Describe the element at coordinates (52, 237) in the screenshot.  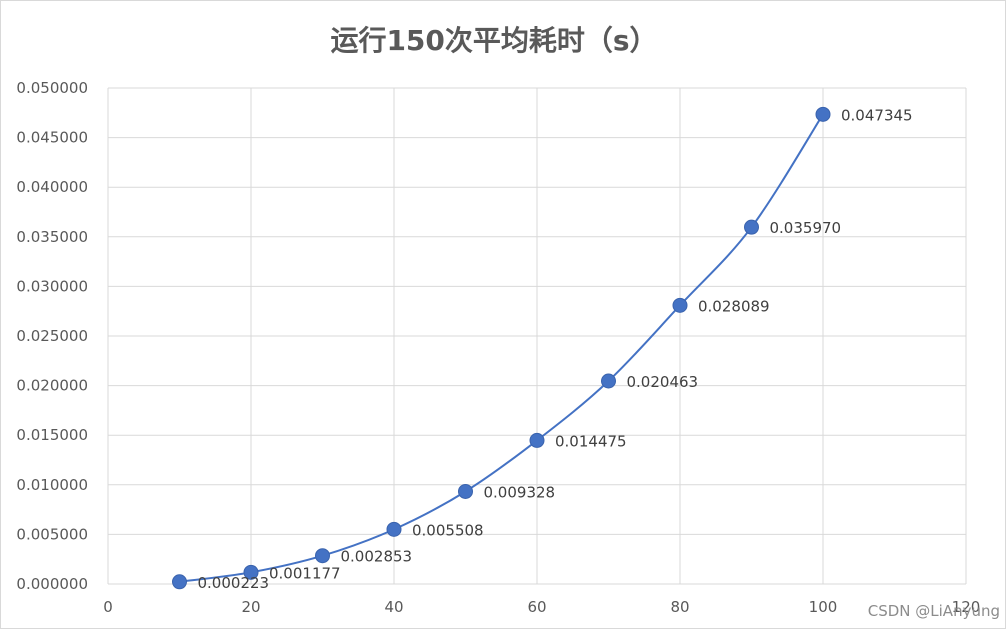
I see `y-tick-label: 0.035000` at that location.